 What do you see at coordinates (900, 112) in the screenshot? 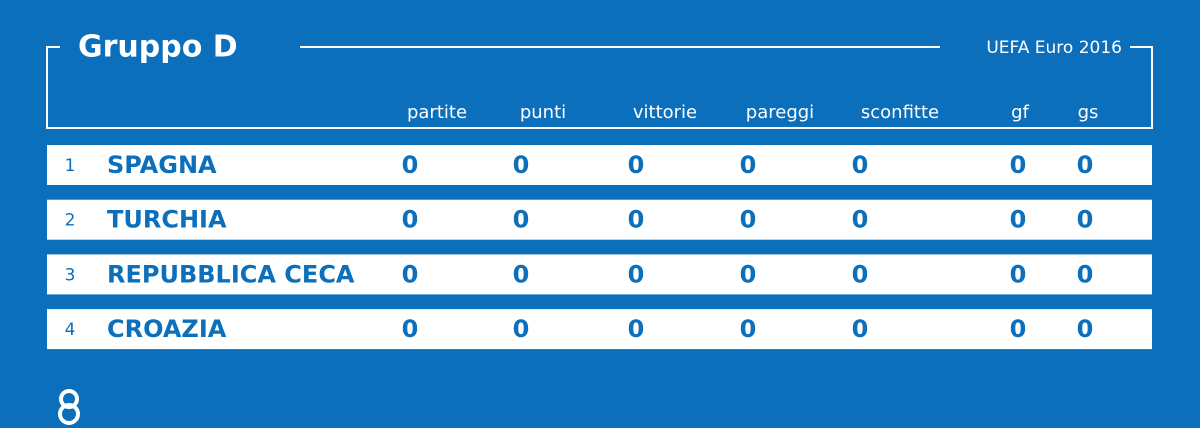
I see `column-header: sconfitte` at bounding box center [900, 112].